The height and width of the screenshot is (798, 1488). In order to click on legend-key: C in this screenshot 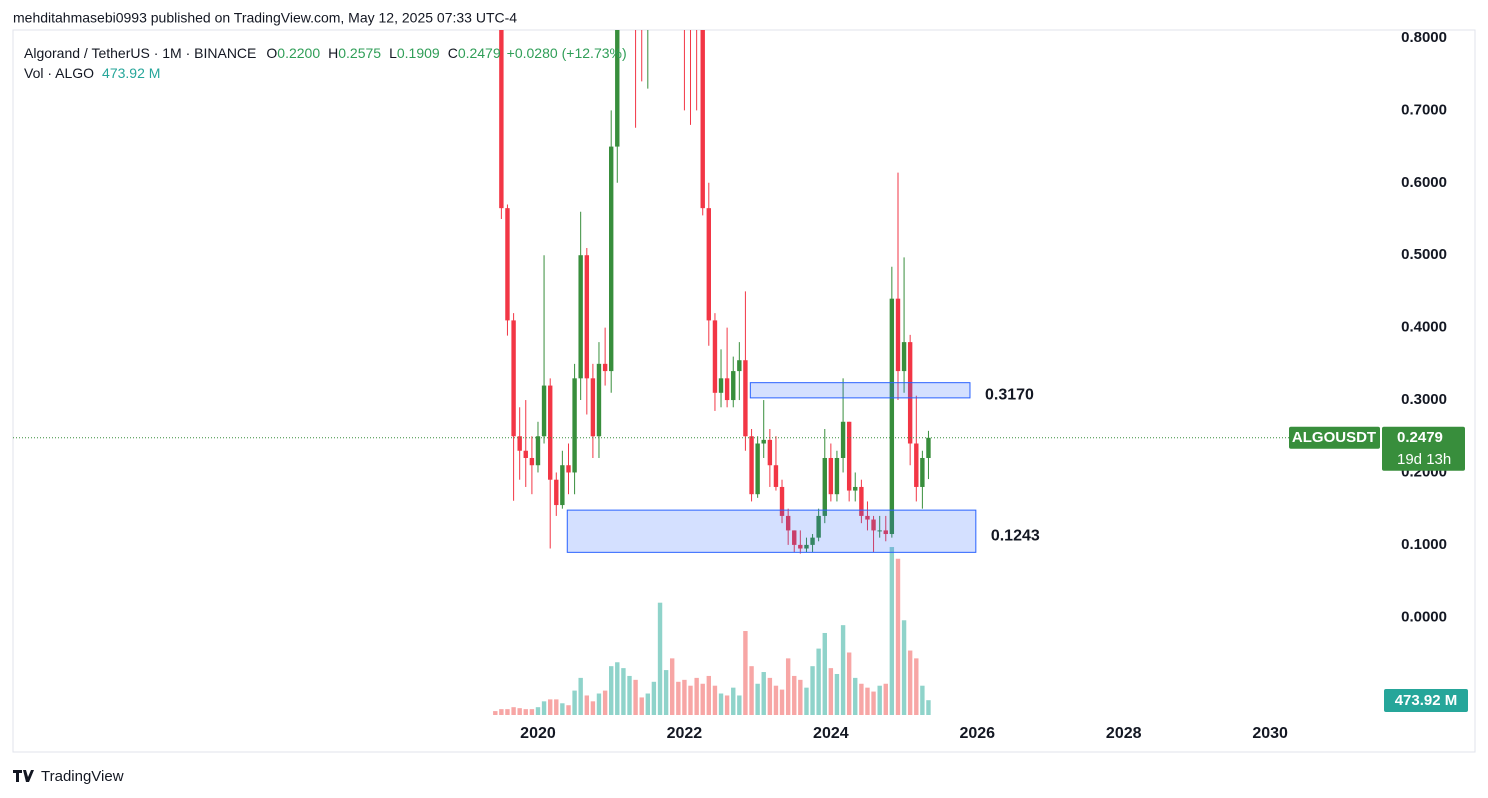, I will do `click(453, 53)`.